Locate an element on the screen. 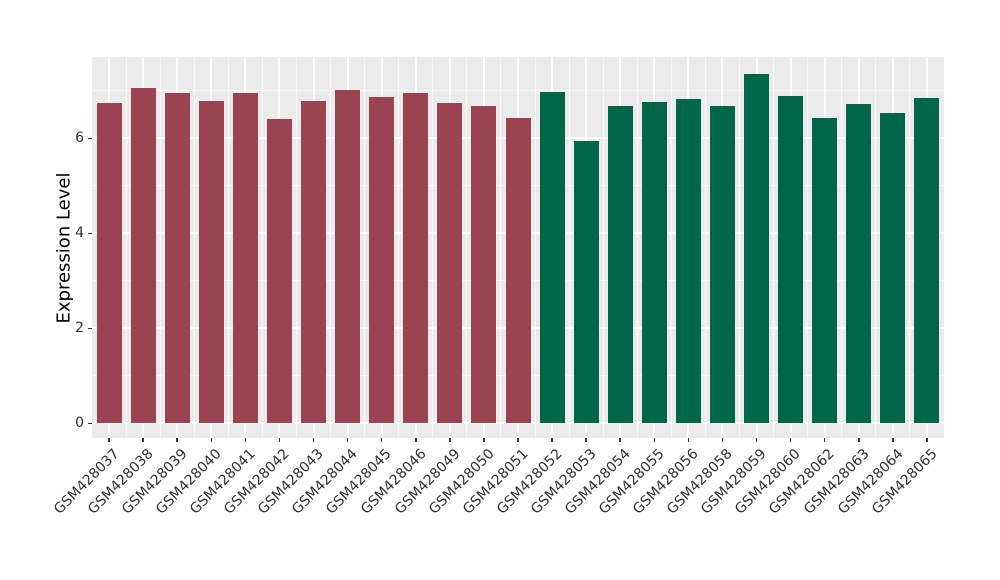 This screenshot has height=580, width=1000. bar-GSM428060 is located at coordinates (791, 259).